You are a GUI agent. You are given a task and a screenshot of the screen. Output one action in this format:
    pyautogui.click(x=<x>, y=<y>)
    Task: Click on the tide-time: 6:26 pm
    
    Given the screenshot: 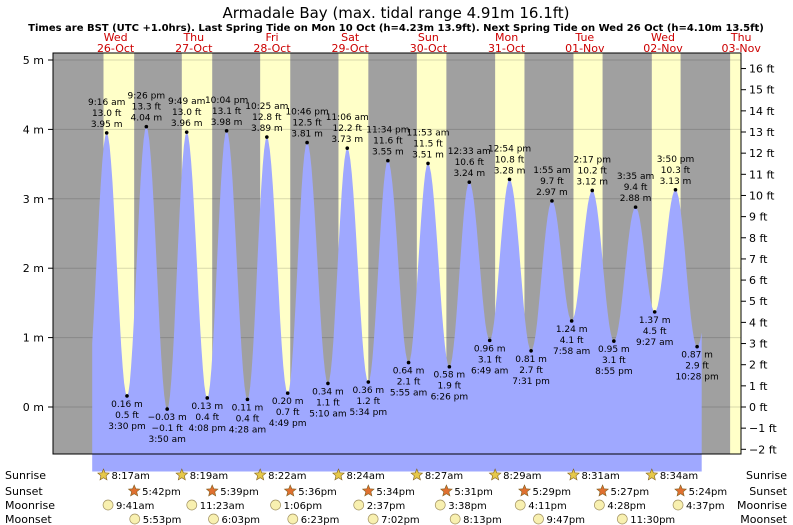 What is the action you would take?
    pyautogui.click(x=450, y=398)
    